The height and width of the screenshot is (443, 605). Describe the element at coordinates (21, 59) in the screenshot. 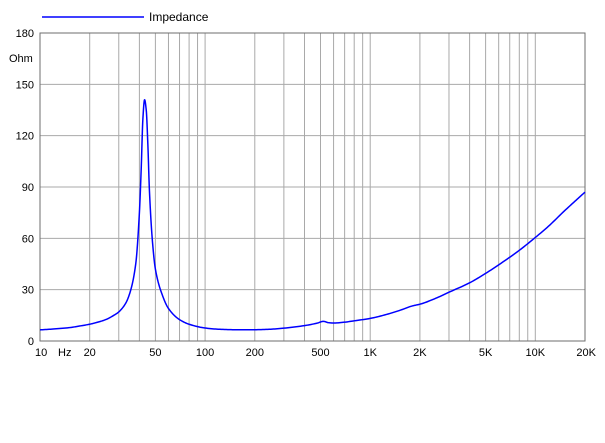

I see `y-axis-label: Ohm` at that location.